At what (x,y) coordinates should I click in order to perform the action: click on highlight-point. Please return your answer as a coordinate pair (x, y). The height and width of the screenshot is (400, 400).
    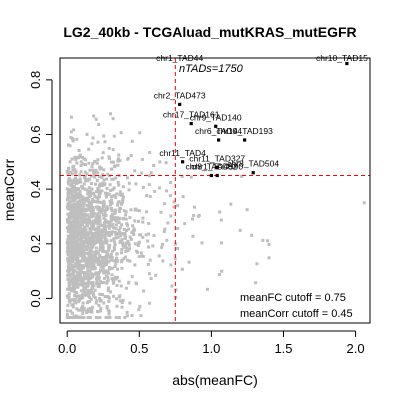
    Looking at the image, I should click on (211, 175).